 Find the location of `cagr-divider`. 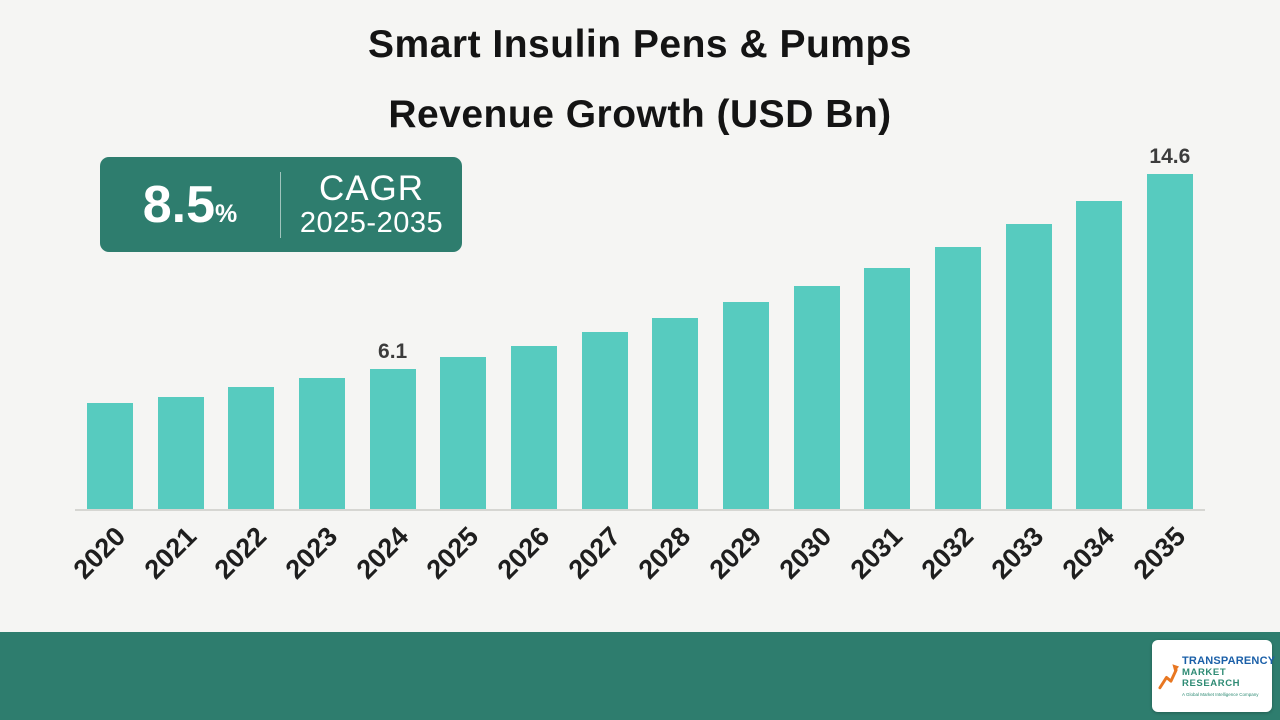

cagr-divider is located at coordinates (280, 204).